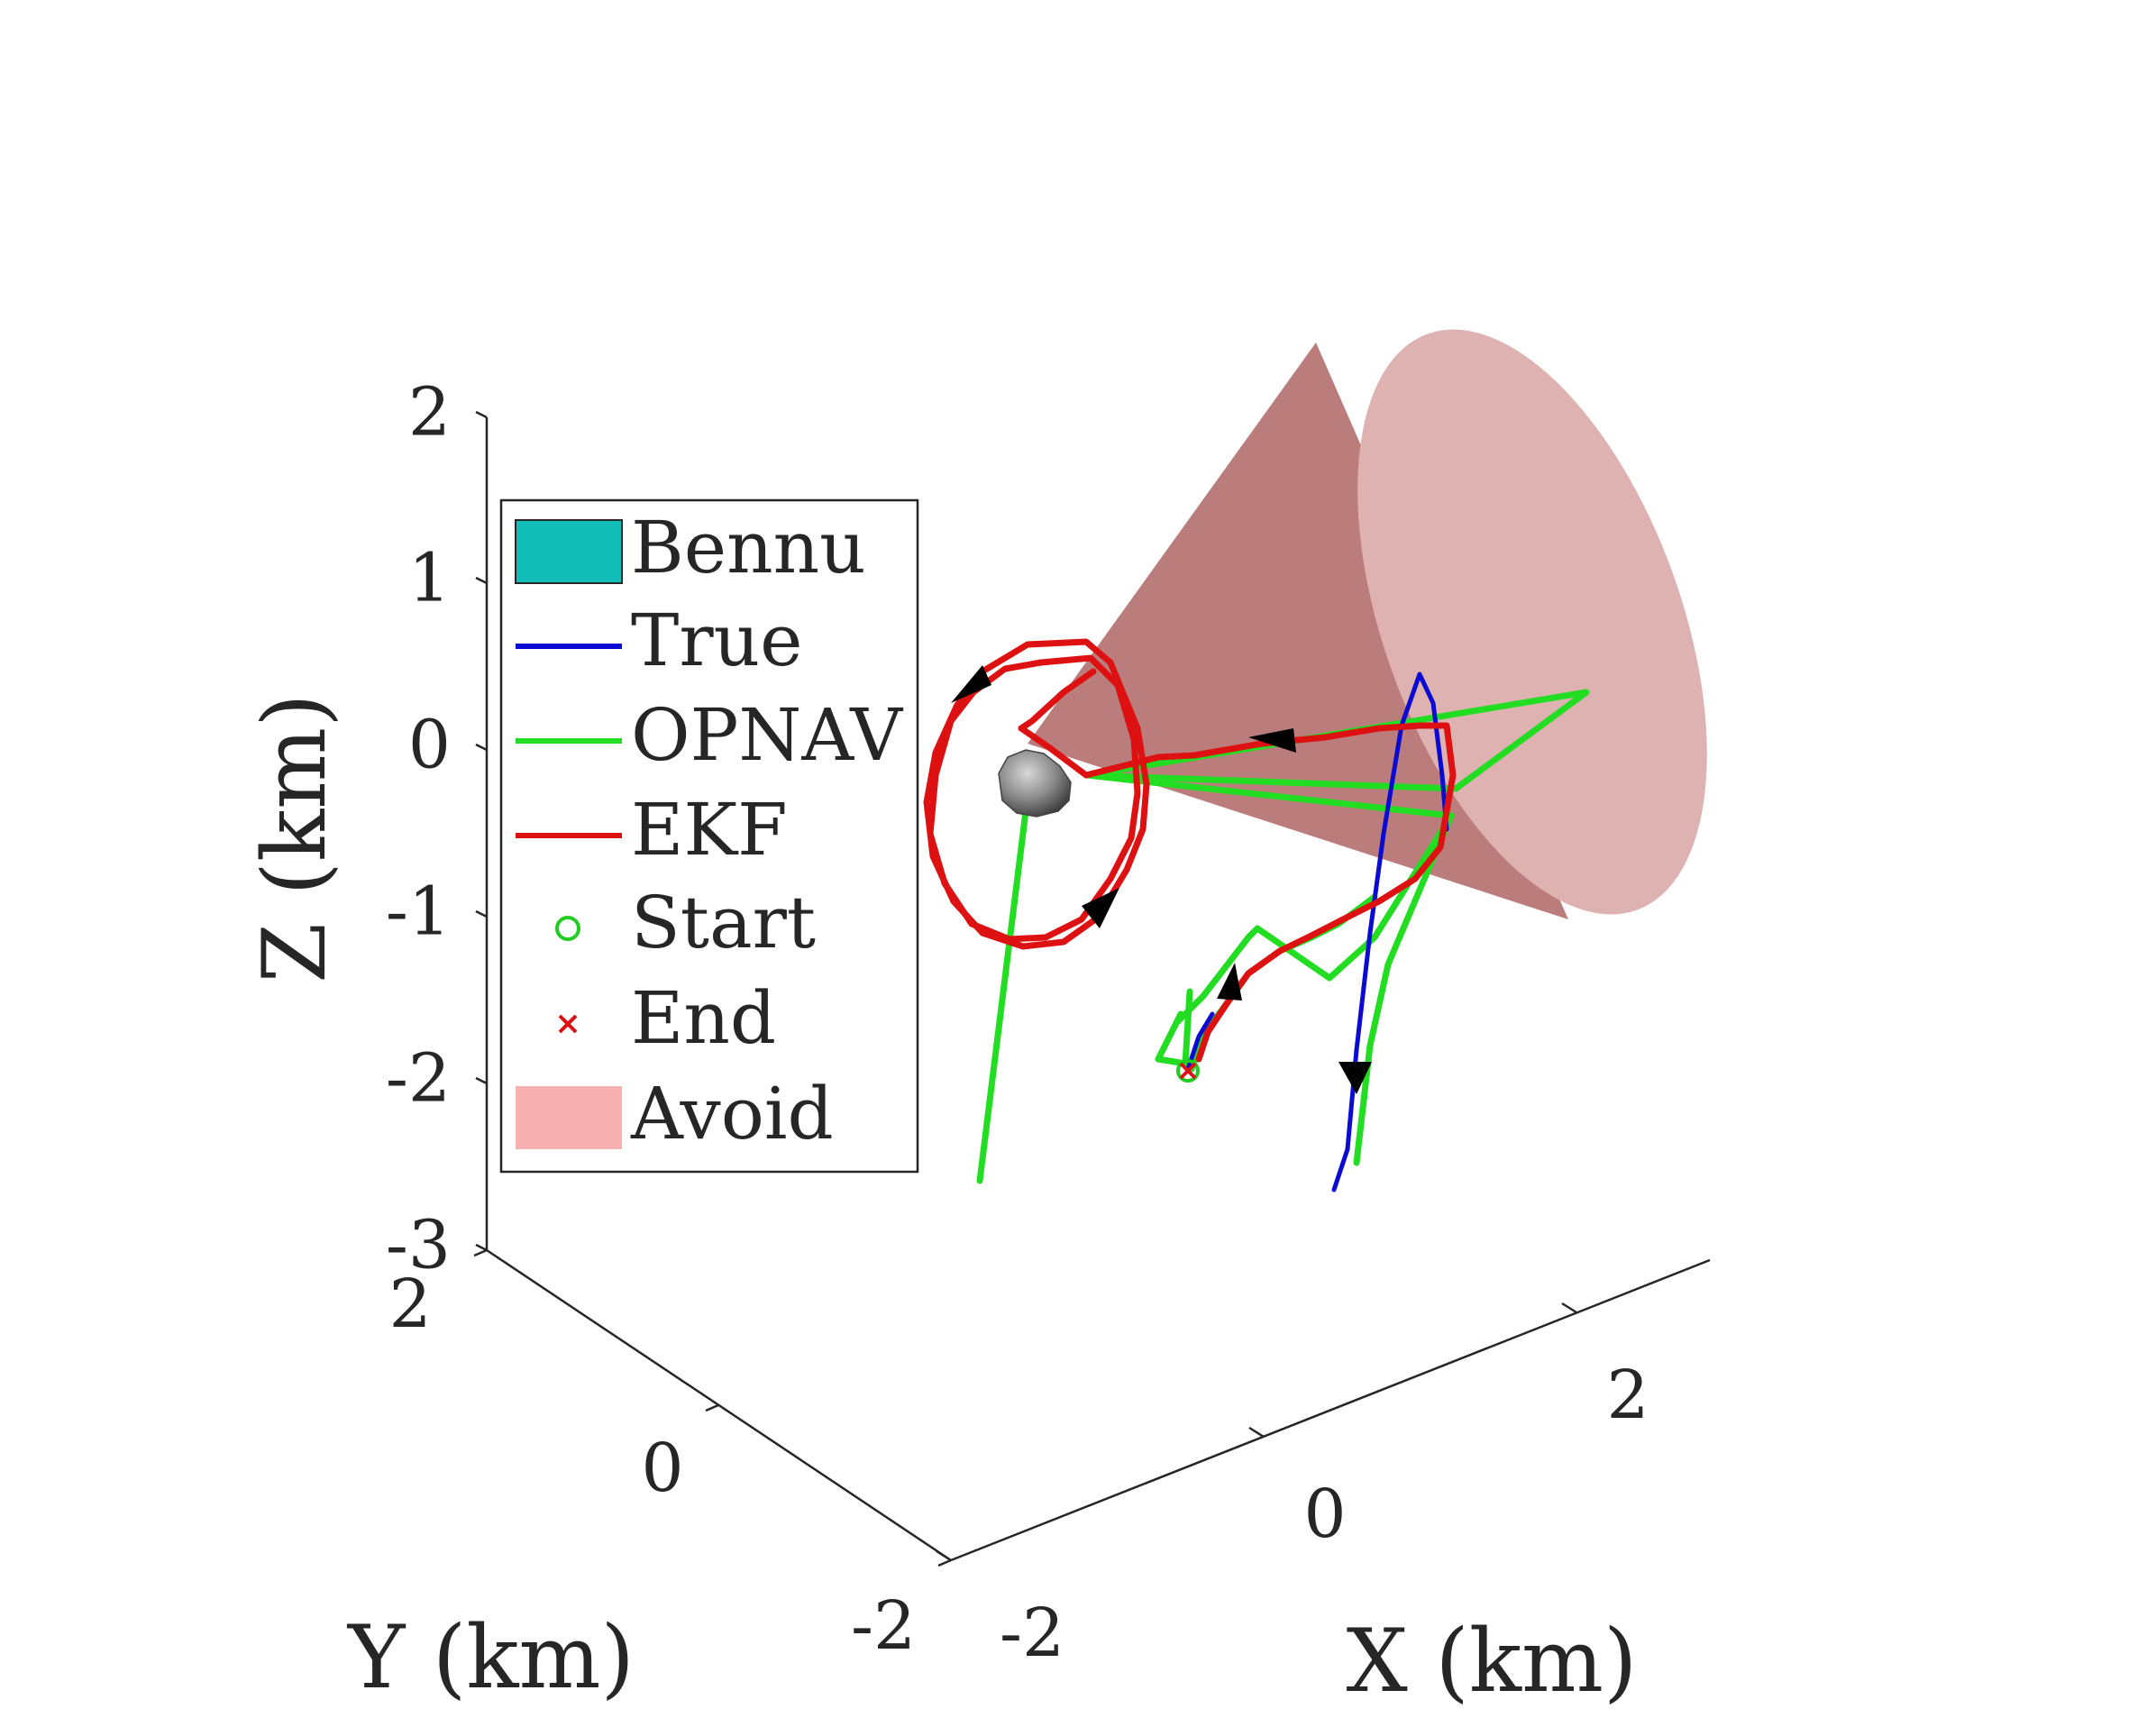 This screenshot has width=2156, height=1727. I want to click on y-tick-label: -2, so click(883, 1626).